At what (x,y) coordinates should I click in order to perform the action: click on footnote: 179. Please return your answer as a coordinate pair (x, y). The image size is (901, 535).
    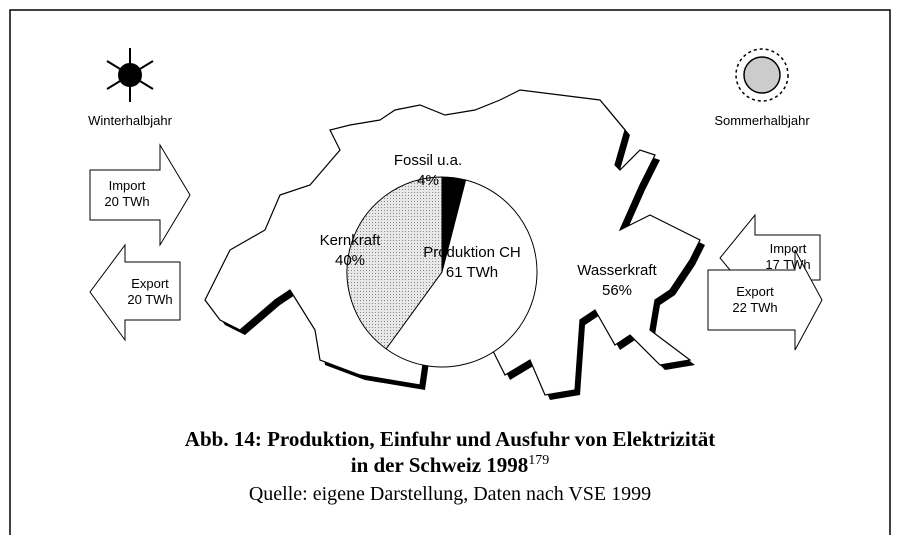
    Looking at the image, I should click on (538, 460).